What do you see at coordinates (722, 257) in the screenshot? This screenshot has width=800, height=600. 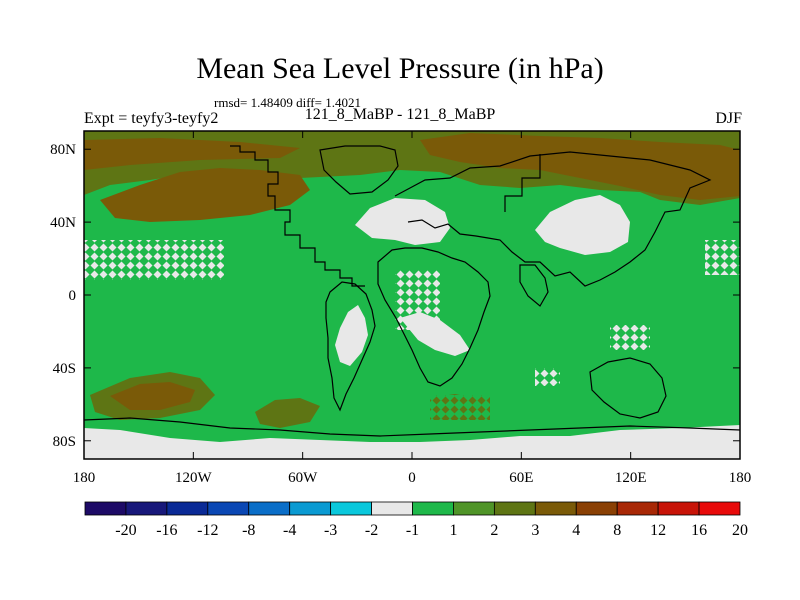 I see `east-pacific-white-speckle` at bounding box center [722, 257].